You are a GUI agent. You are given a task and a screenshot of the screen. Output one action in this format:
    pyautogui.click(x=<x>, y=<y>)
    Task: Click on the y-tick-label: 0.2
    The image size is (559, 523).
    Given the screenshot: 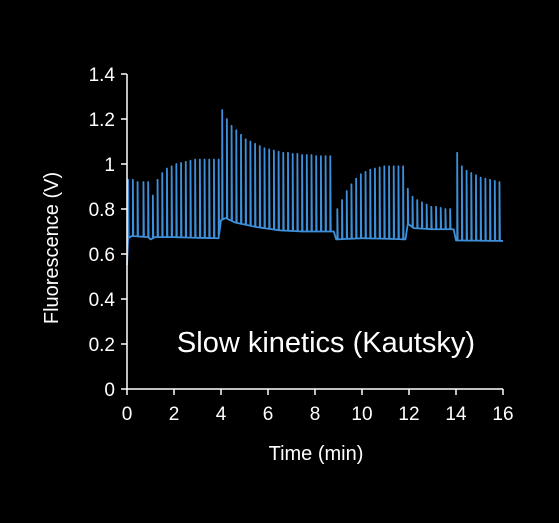 What is the action you would take?
    pyautogui.click(x=102, y=345)
    